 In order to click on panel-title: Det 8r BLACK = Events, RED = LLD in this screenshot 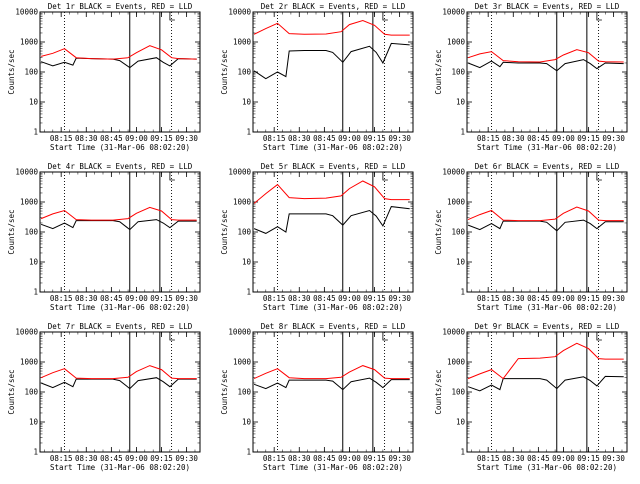, I will do `click(333, 326)`.